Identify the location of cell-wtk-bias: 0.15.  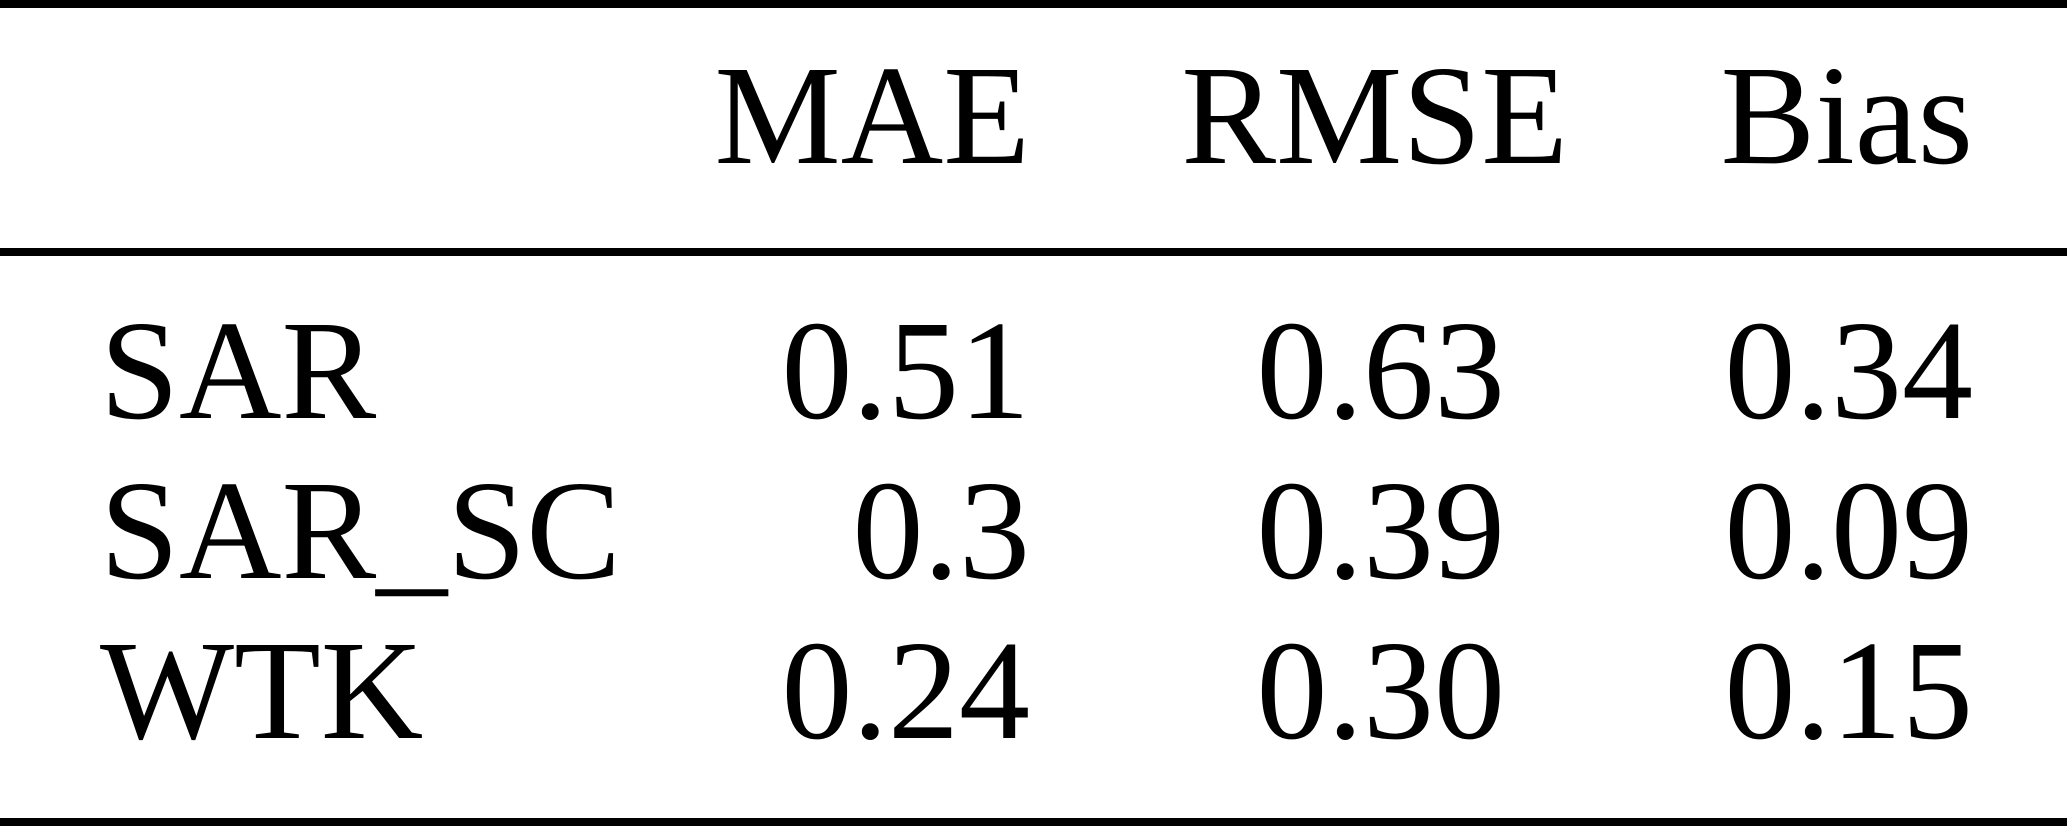
(1849, 690).